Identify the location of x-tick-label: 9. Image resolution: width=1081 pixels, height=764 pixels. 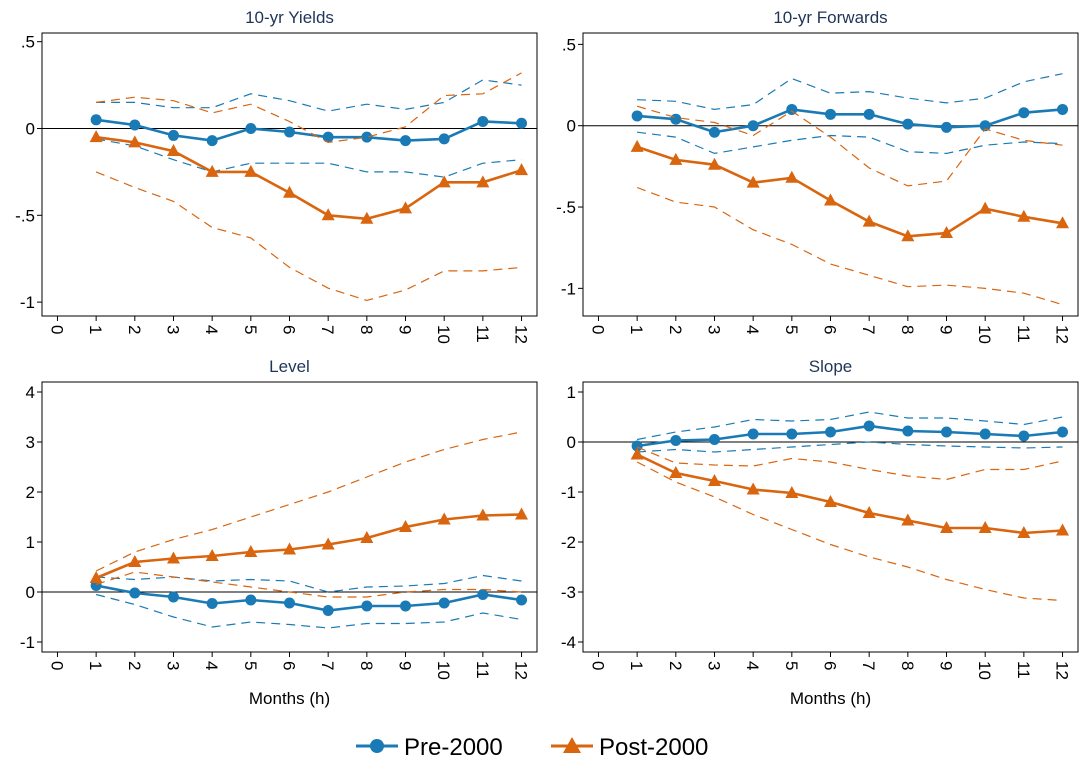
(946, 329).